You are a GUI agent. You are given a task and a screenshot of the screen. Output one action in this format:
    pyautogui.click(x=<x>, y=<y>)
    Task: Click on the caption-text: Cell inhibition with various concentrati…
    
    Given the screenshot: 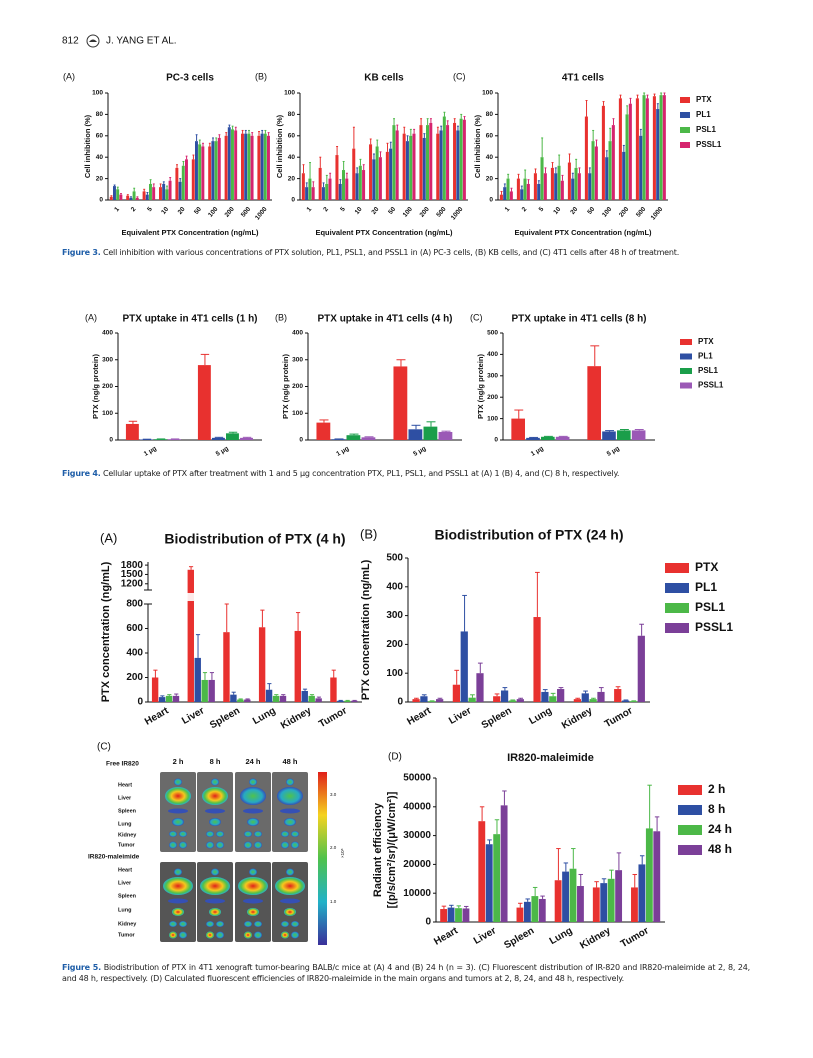 What is the action you would take?
    pyautogui.click(x=391, y=252)
    